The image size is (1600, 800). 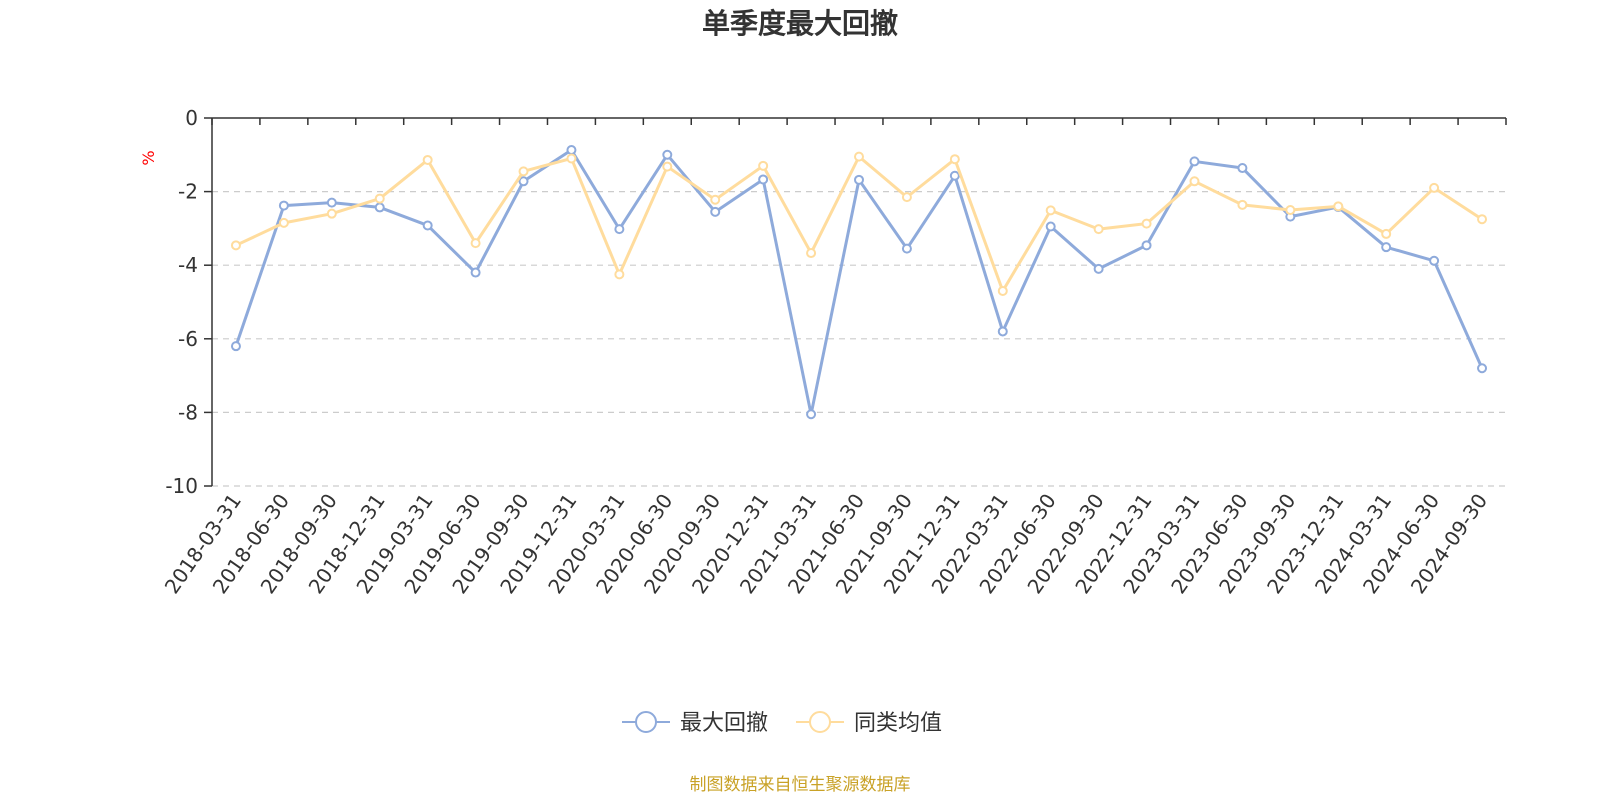 I want to click on legend: 最大回撤 同类均值, so click(x=782, y=723).